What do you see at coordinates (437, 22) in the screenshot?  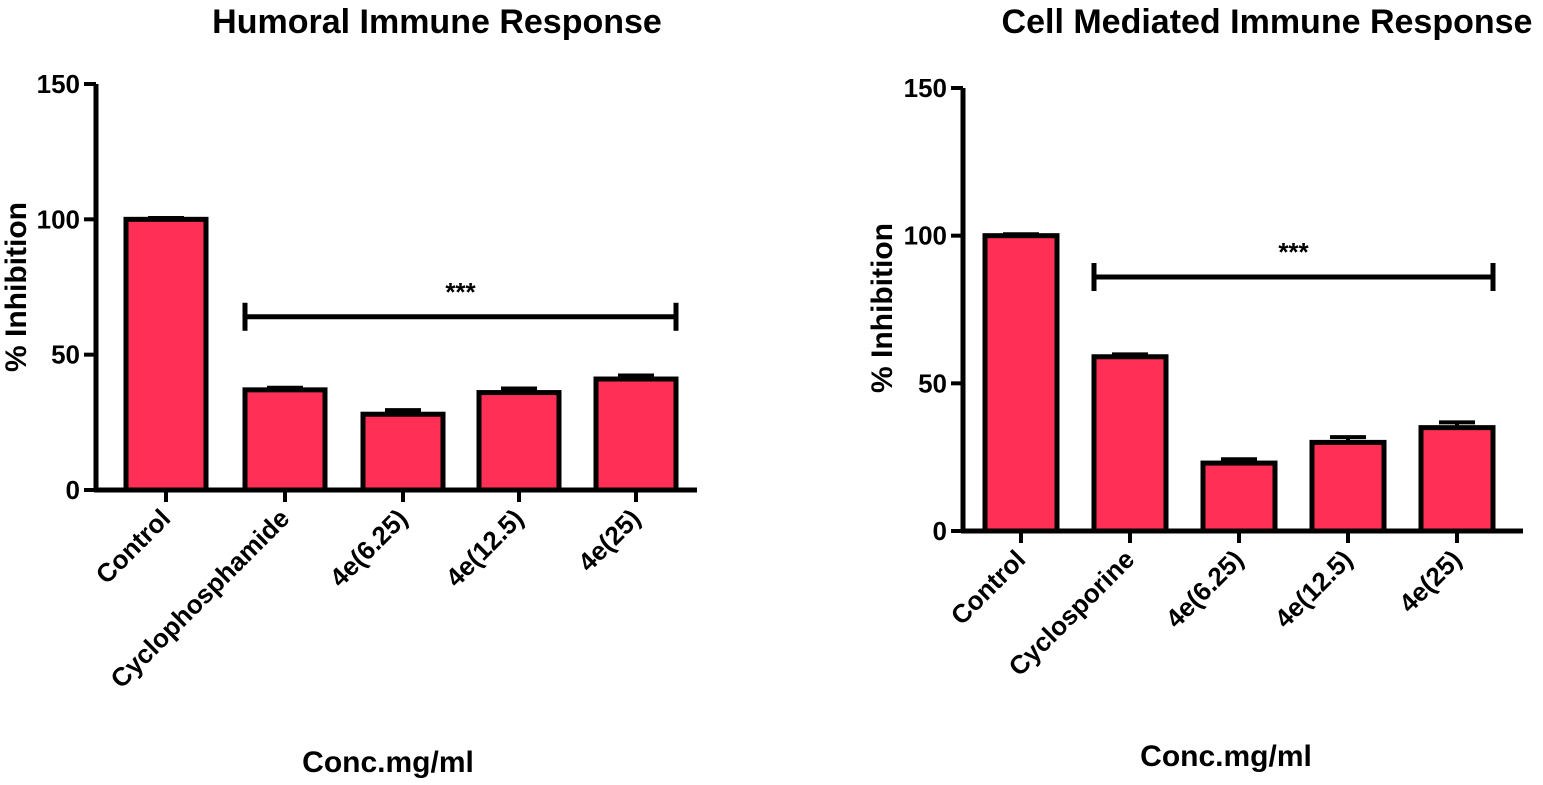 I see `chart-title: Humoral Immune Response` at bounding box center [437, 22].